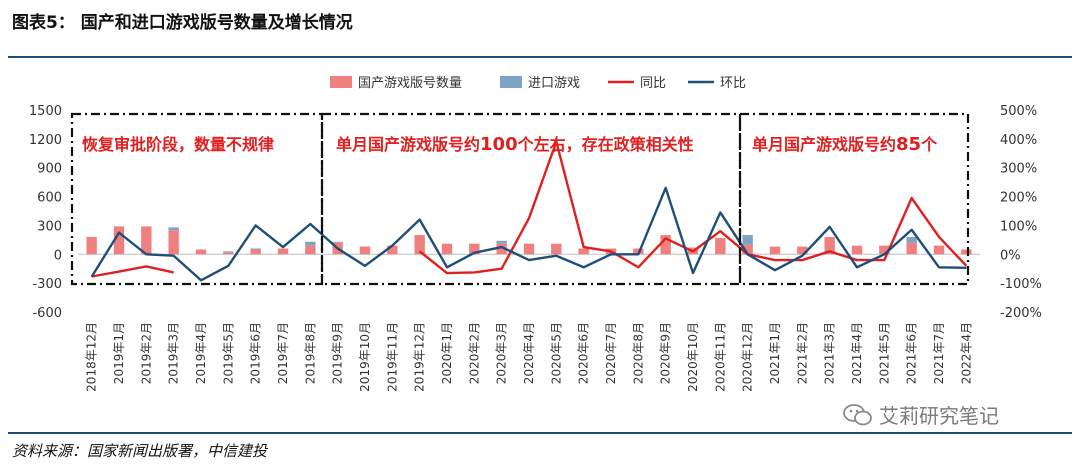  Describe the element at coordinates (540, 433) in the screenshot. I see `bottom-rule` at that location.